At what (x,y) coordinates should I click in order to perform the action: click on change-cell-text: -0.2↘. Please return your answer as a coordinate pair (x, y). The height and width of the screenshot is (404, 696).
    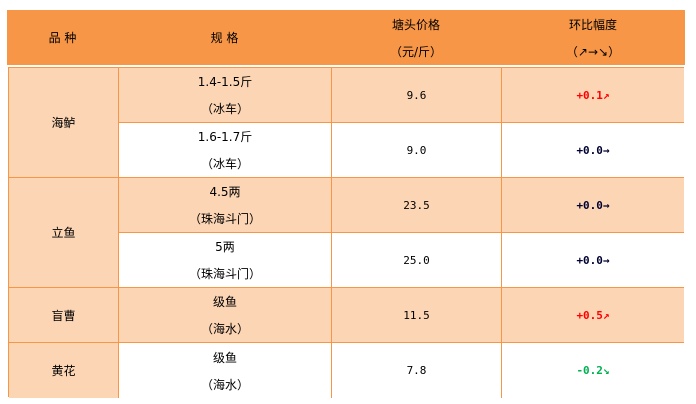
    Looking at the image, I should click on (593, 370).